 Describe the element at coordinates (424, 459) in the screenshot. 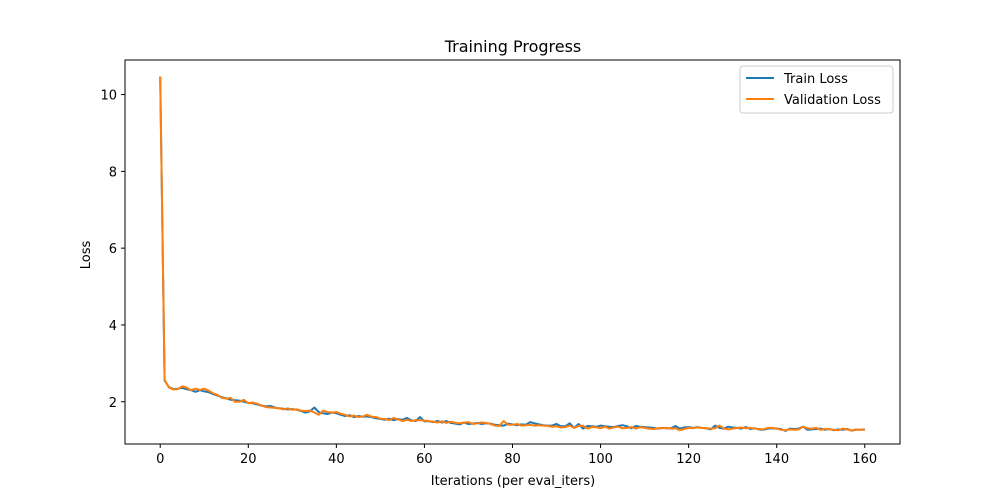

I see `x-tick-label: 60` at that location.